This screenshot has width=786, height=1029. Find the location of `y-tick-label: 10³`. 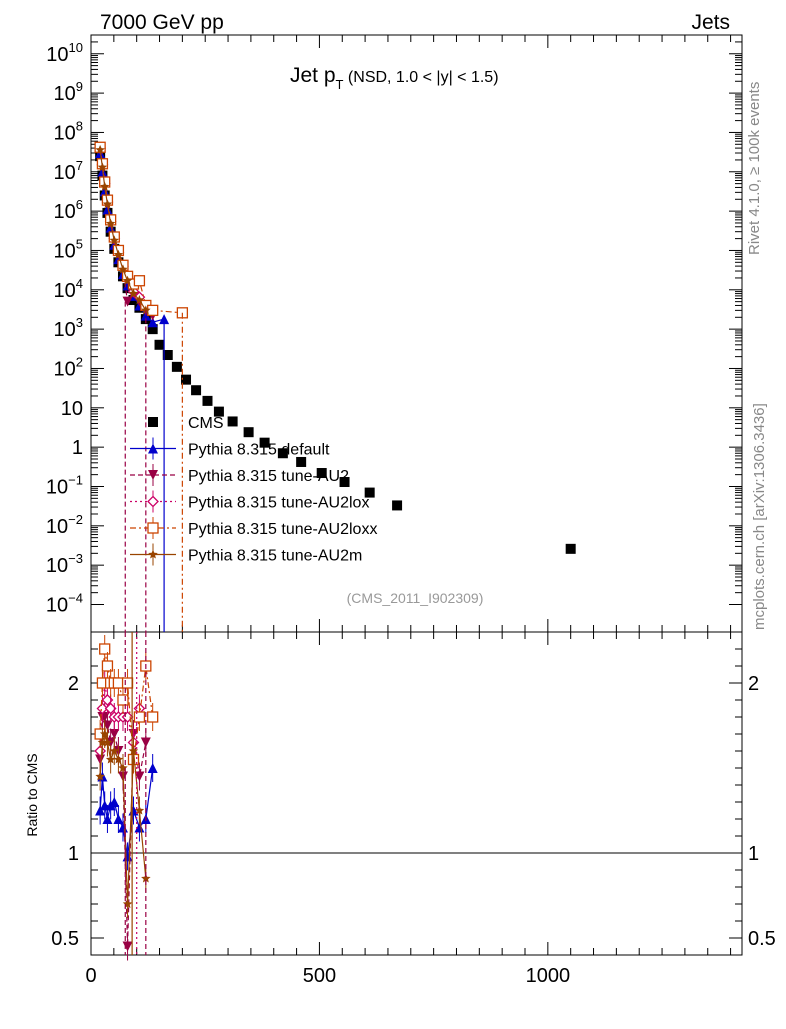

y-tick-label: 10³ is located at coordinates (68, 328).